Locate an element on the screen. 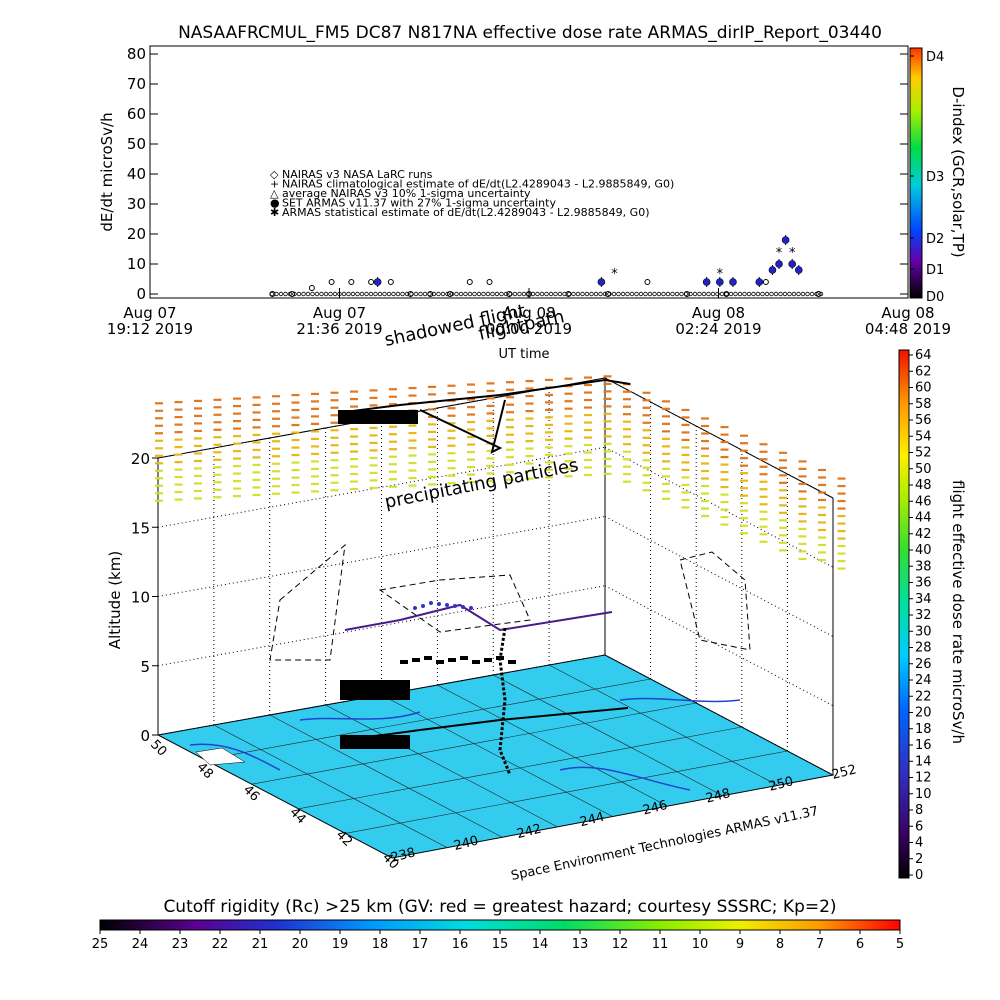 The image size is (1000, 1000). cutoff-rigidity-tick-label: 23 is located at coordinates (180, 944).